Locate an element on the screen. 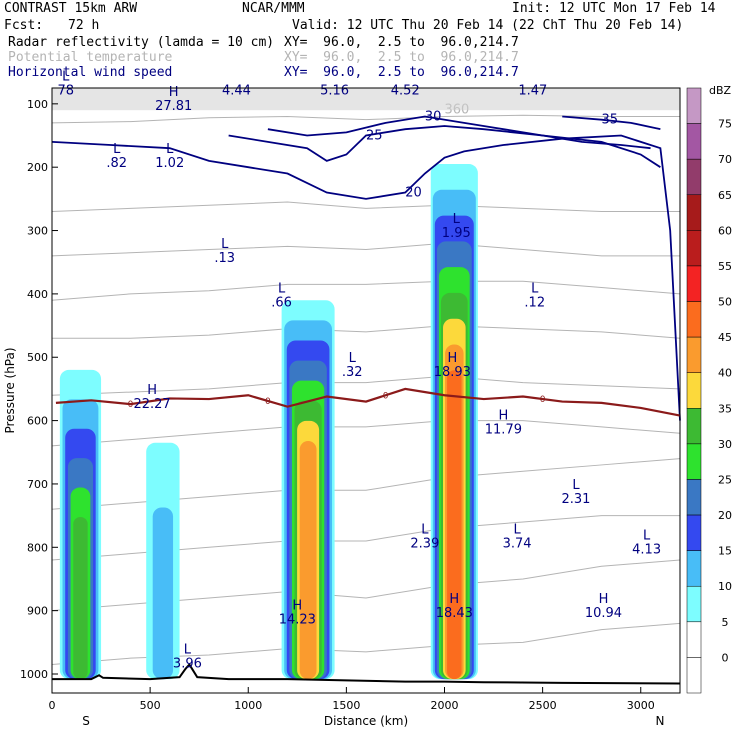 The width and height of the screenshot is (740, 740). colorbar-label-75: 75 is located at coordinates (725, 124).